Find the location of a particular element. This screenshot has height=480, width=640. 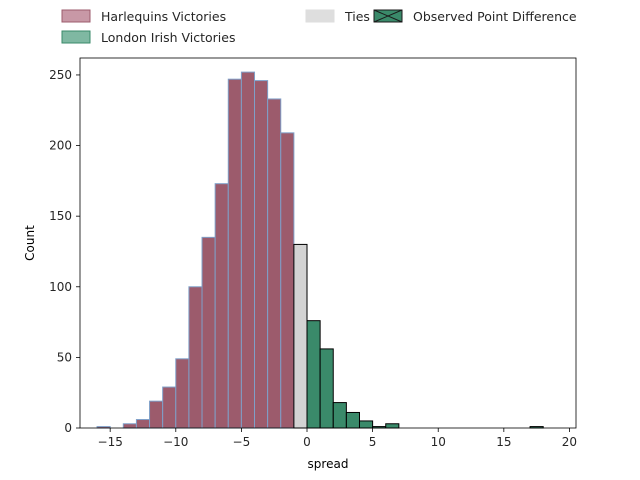

legend-hatch is located at coordinates (388, 16).